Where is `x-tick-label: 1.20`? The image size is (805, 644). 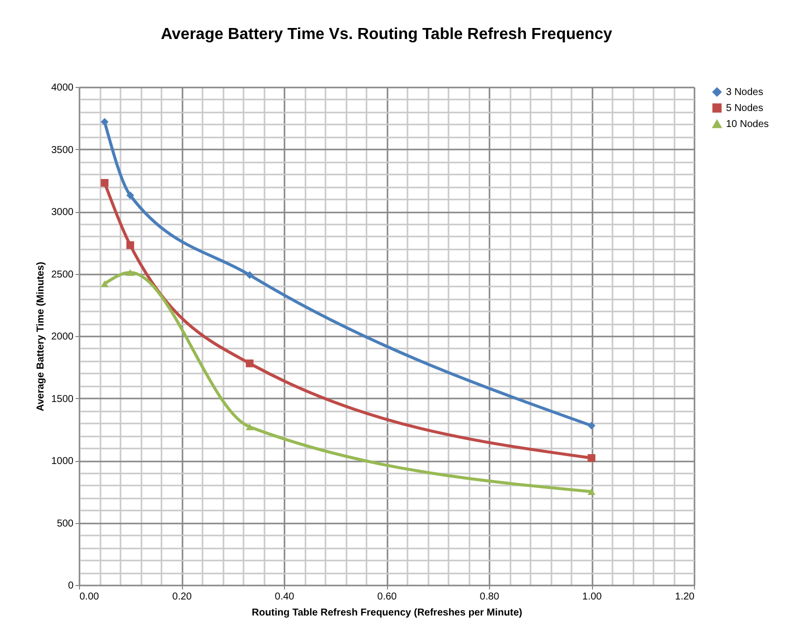 x-tick-label: 1.20 is located at coordinates (685, 597).